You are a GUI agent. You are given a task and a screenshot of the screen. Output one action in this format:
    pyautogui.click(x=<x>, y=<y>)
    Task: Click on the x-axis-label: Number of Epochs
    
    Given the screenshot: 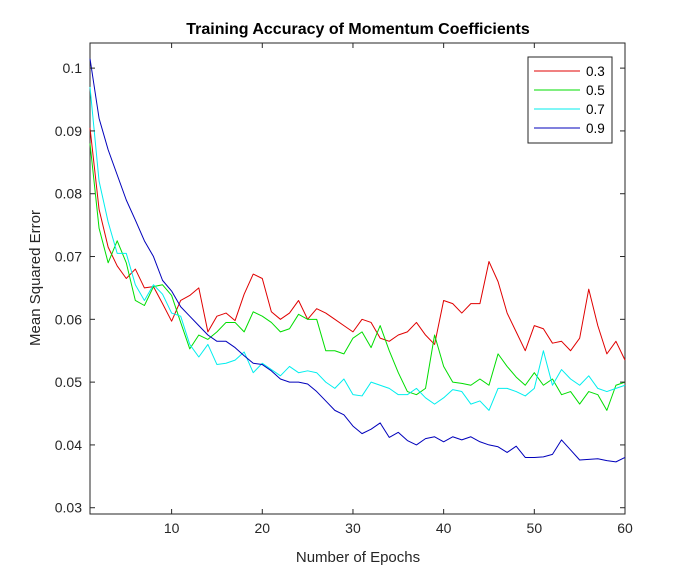 What is the action you would take?
    pyautogui.click(x=358, y=557)
    